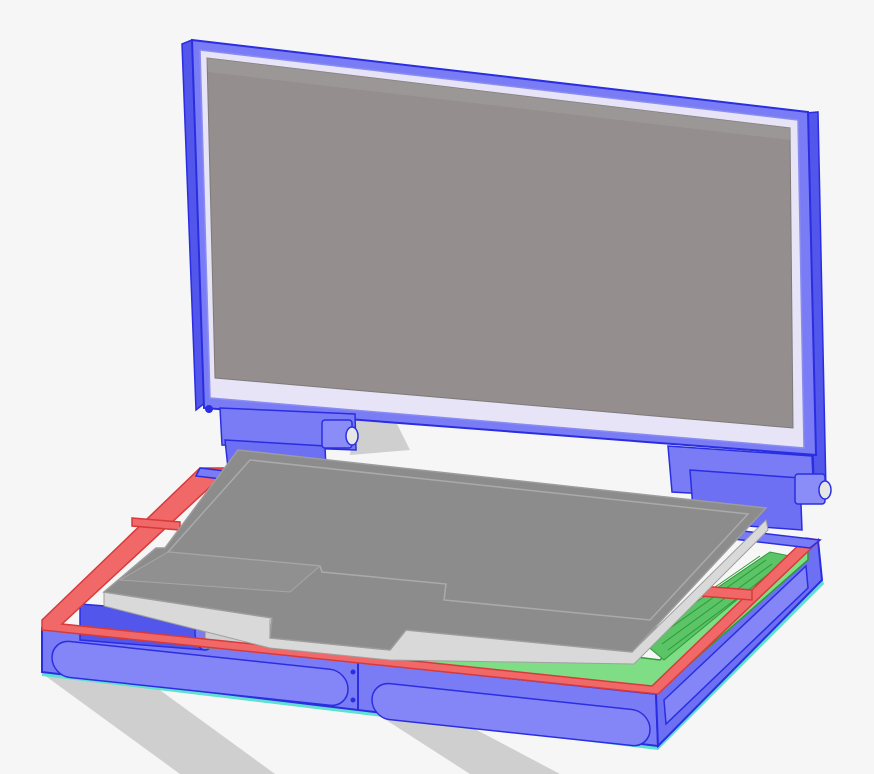 This screenshot has height=774, width=874. I want to click on plate-step, so click(220, 572).